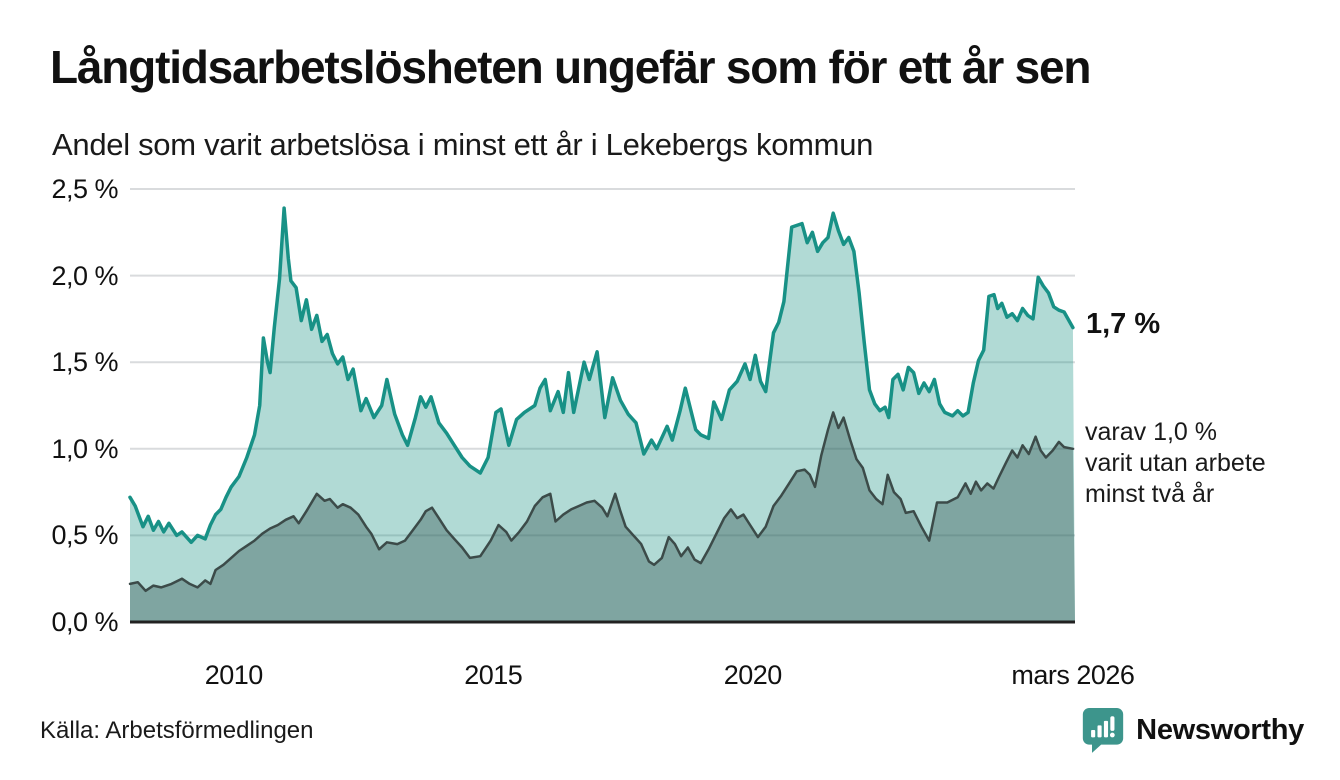  Describe the element at coordinates (84, 535) in the screenshot. I see `y-tick-label: 0,5 %` at that location.